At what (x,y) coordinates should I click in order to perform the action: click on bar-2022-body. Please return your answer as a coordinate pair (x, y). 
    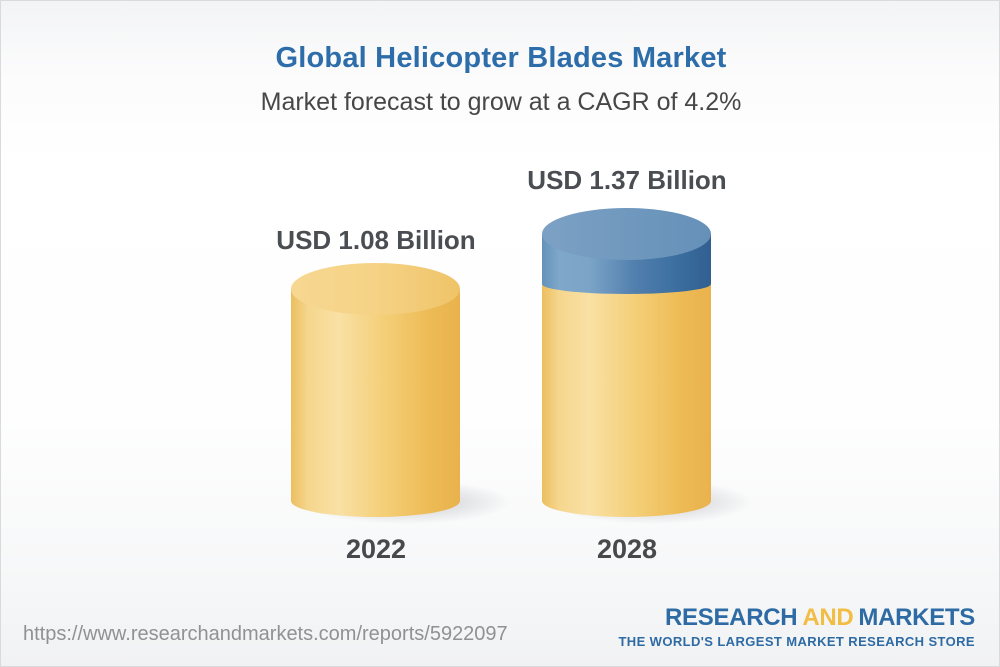
    Looking at the image, I should click on (375, 403).